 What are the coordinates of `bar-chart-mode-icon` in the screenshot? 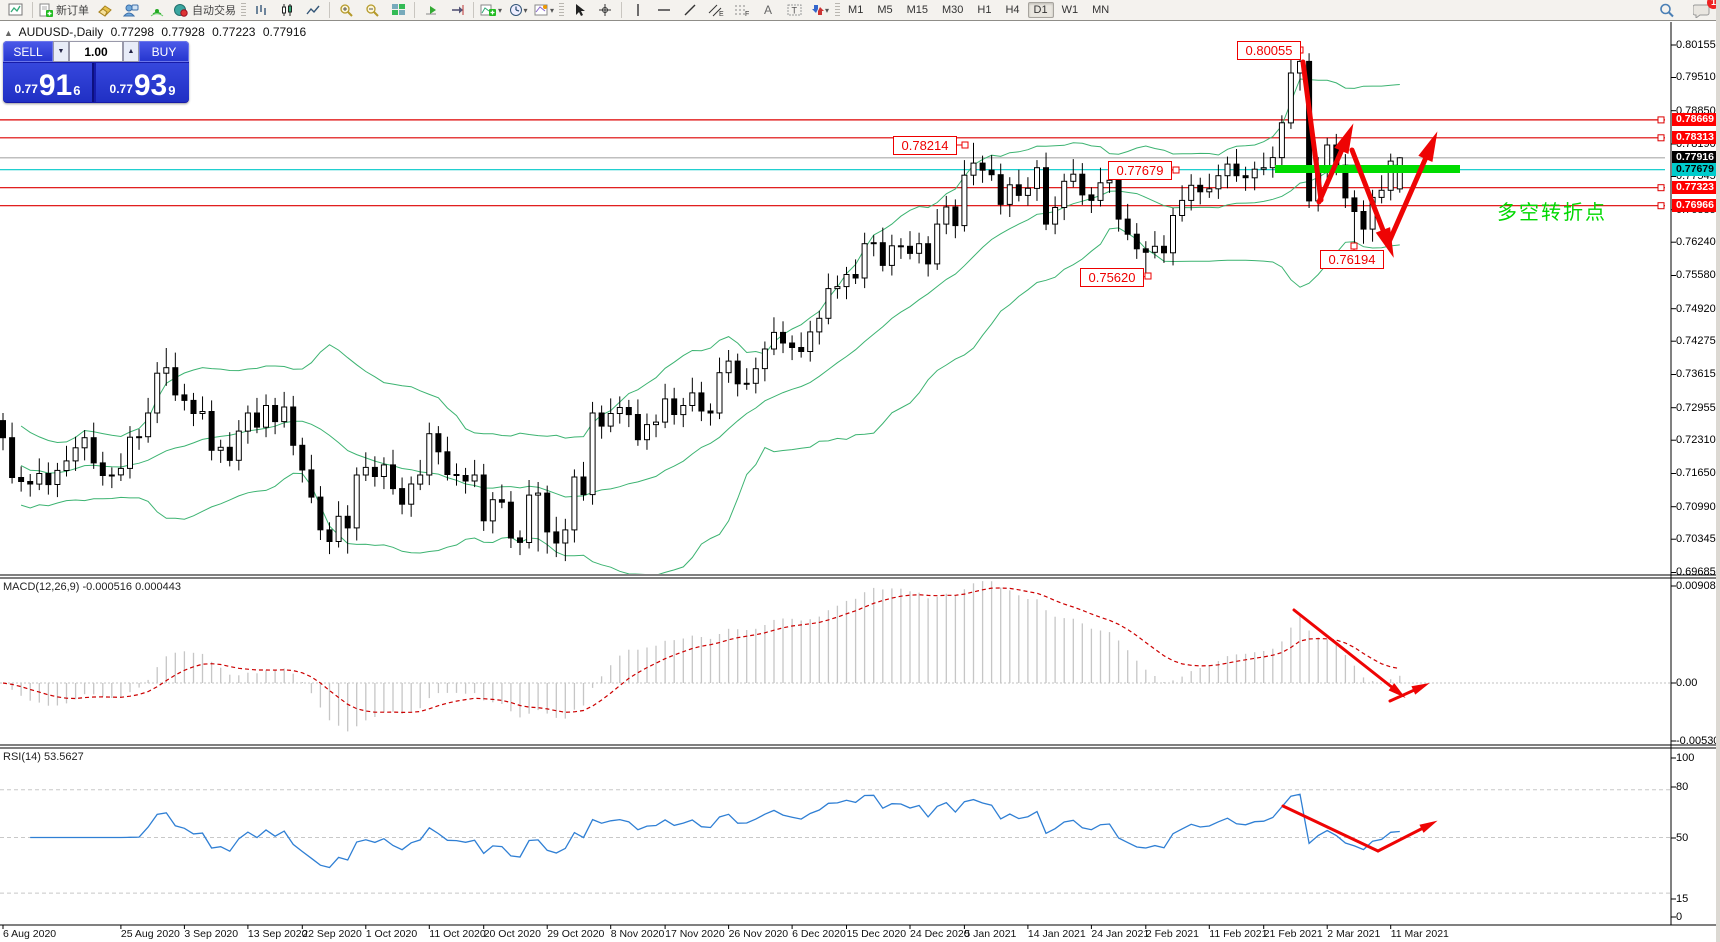 It's located at (261, 10).